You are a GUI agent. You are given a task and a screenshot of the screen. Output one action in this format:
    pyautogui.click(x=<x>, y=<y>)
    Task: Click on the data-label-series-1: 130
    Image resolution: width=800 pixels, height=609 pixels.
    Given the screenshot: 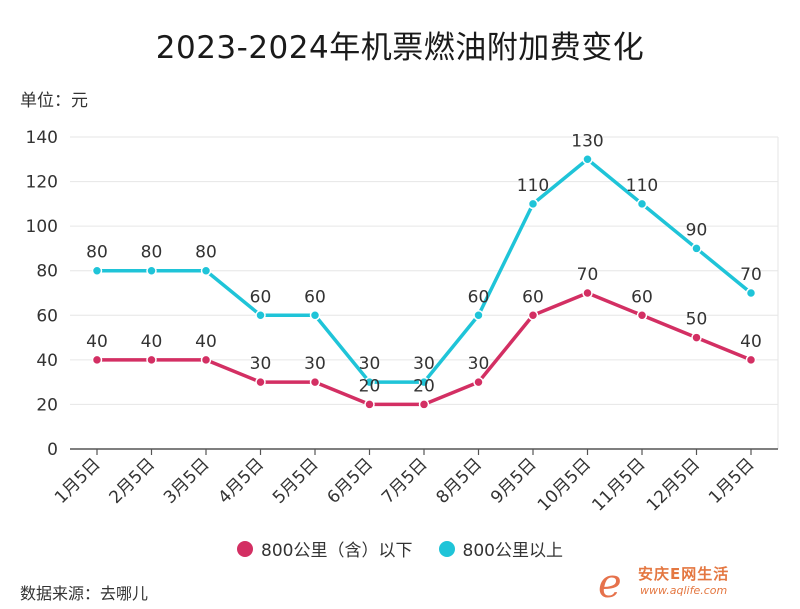 What is the action you would take?
    pyautogui.click(x=587, y=141)
    